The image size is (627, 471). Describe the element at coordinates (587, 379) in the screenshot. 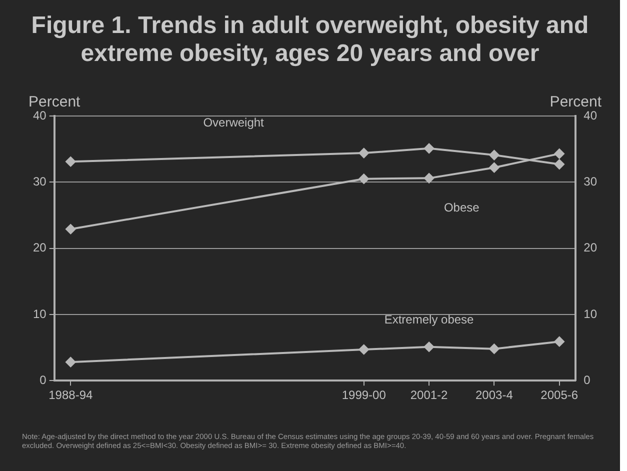

I see `y2-tick-label: 0` at that location.